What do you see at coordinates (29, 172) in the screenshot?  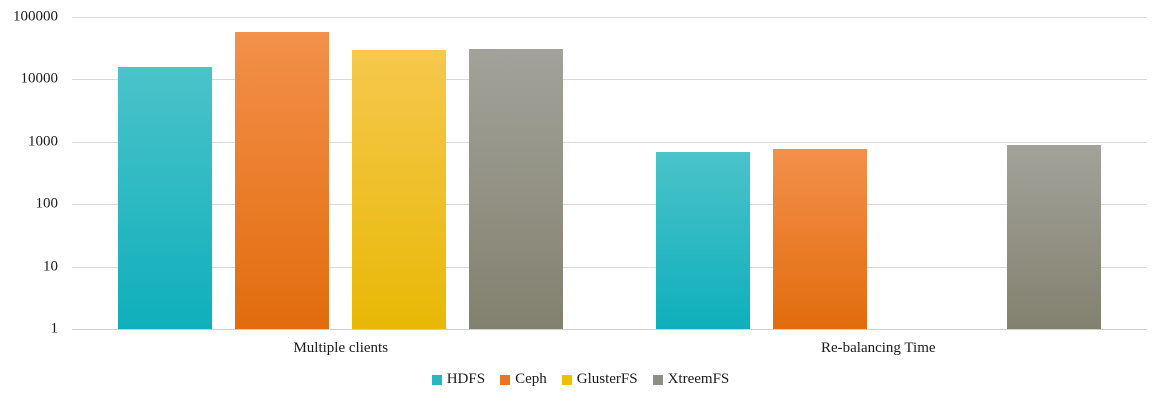 I see `y-axis: 100000 10000 1000 100 10 1` at bounding box center [29, 172].